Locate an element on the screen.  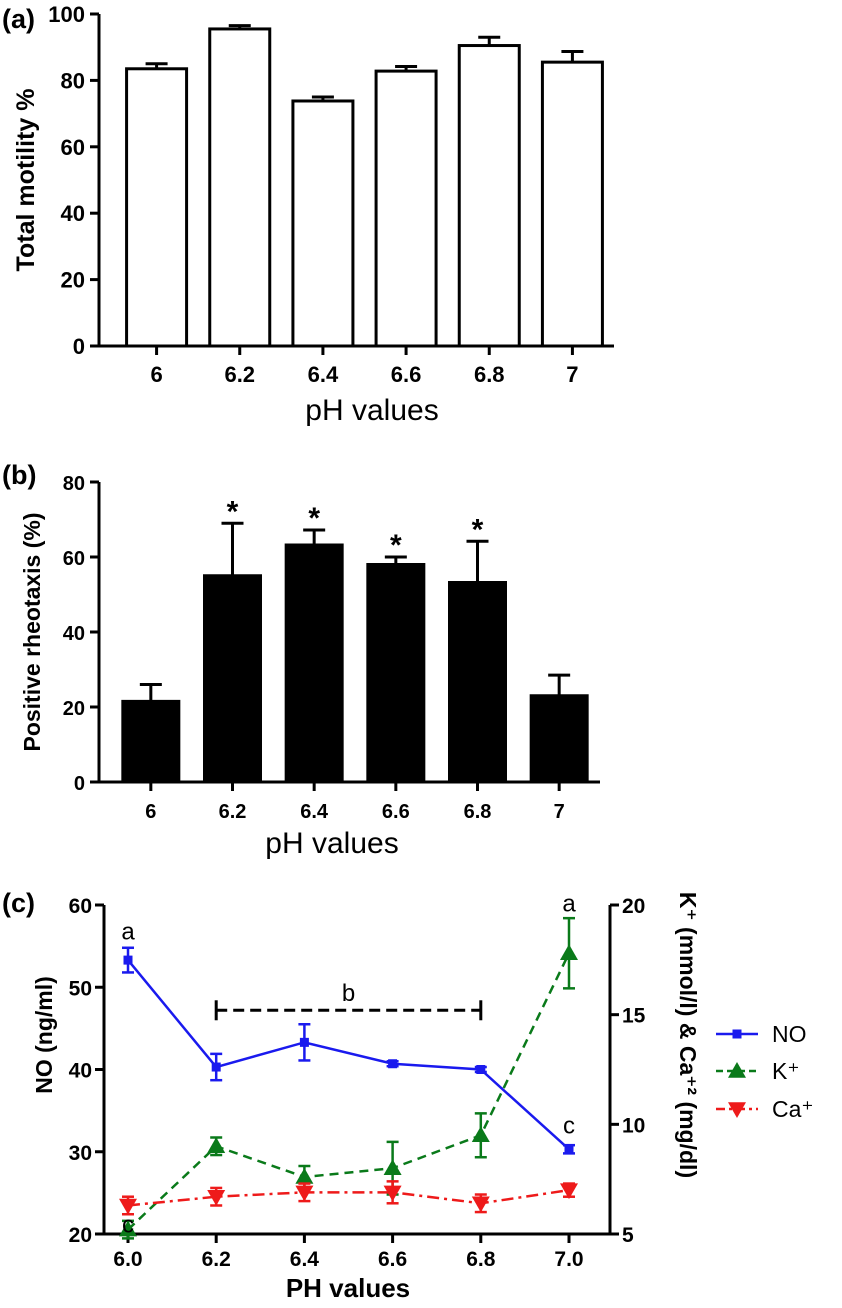
y-axis-label: Positive rheotaxis (%) is located at coordinates (32, 631).